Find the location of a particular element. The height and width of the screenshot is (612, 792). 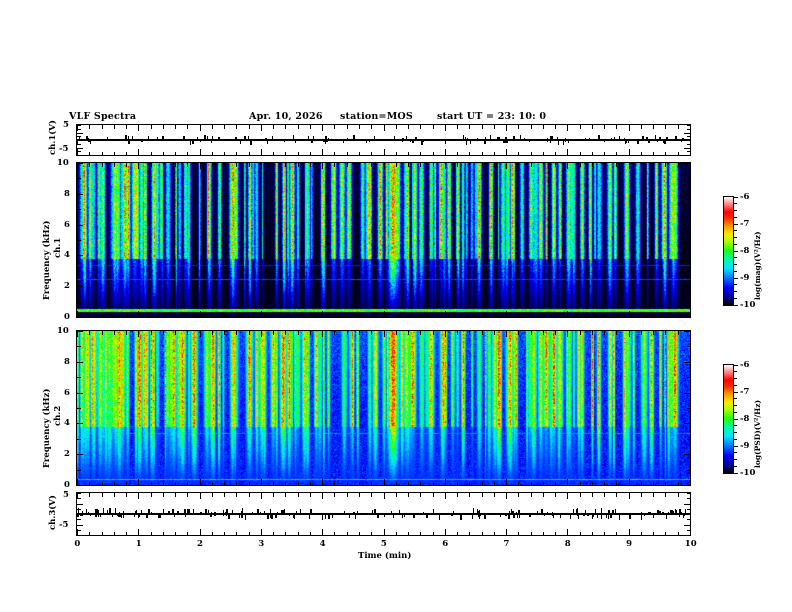

xtick-9: 9 is located at coordinates (629, 544).